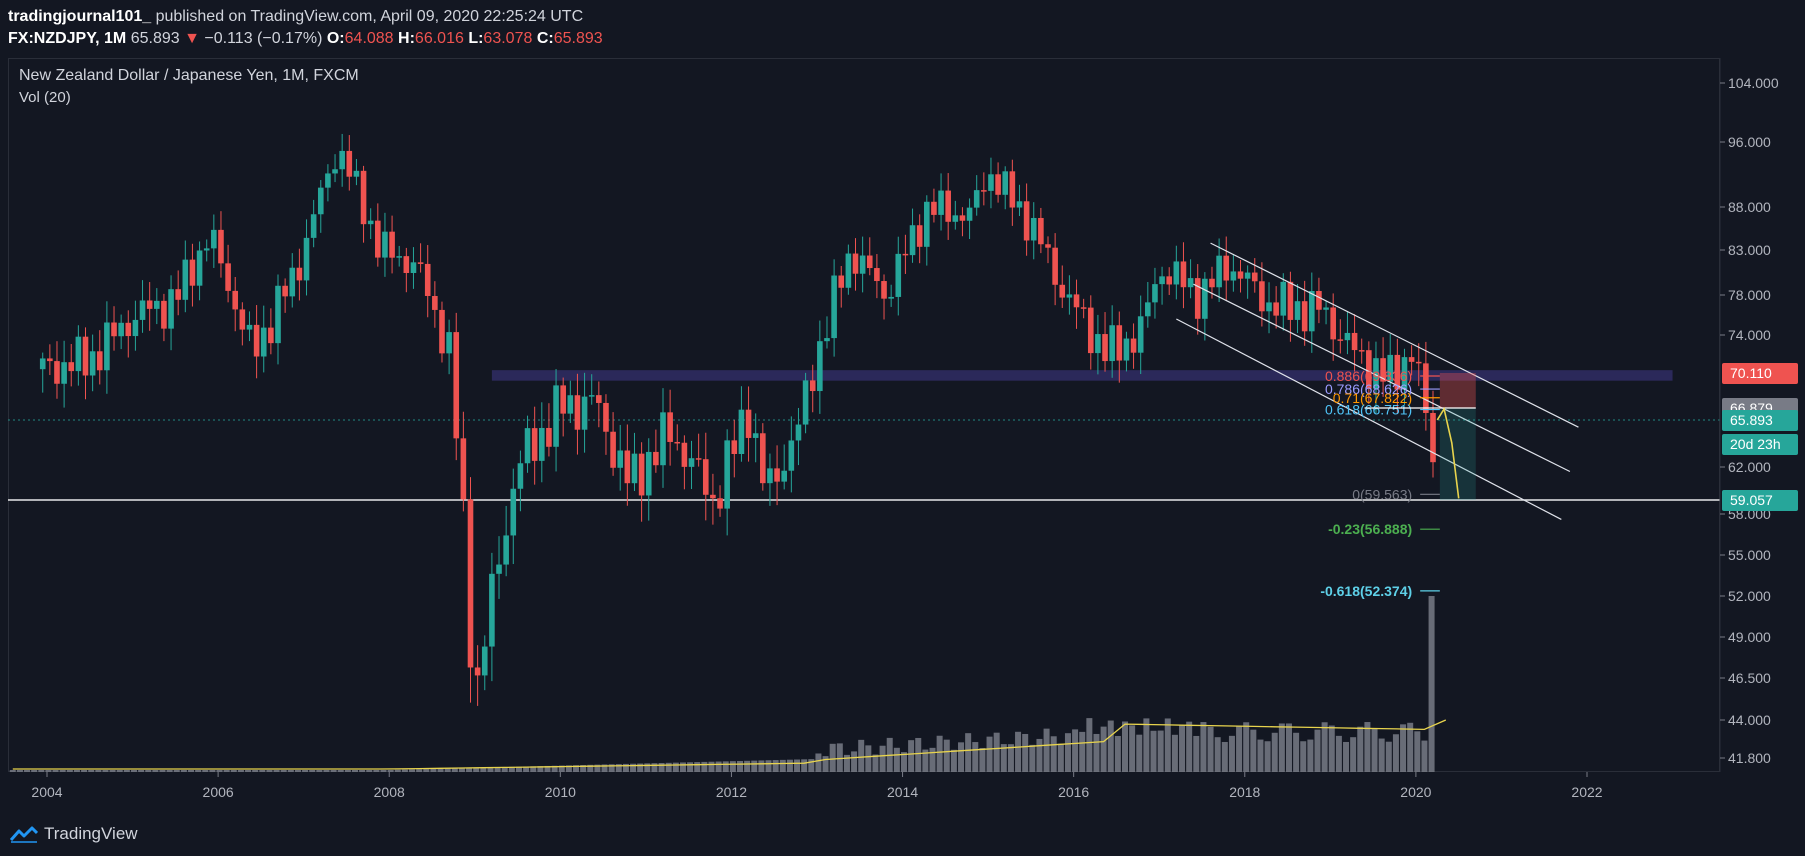 The height and width of the screenshot is (856, 1805). I want to click on x-tick-label: 2022, so click(1586, 792).